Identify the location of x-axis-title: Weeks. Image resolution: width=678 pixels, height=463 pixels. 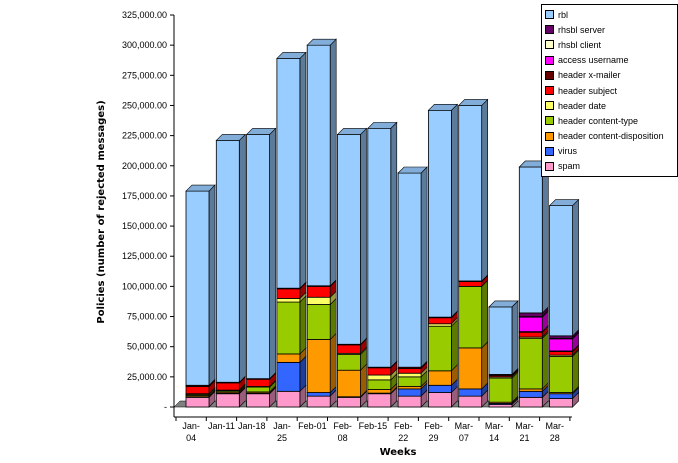
(398, 452).